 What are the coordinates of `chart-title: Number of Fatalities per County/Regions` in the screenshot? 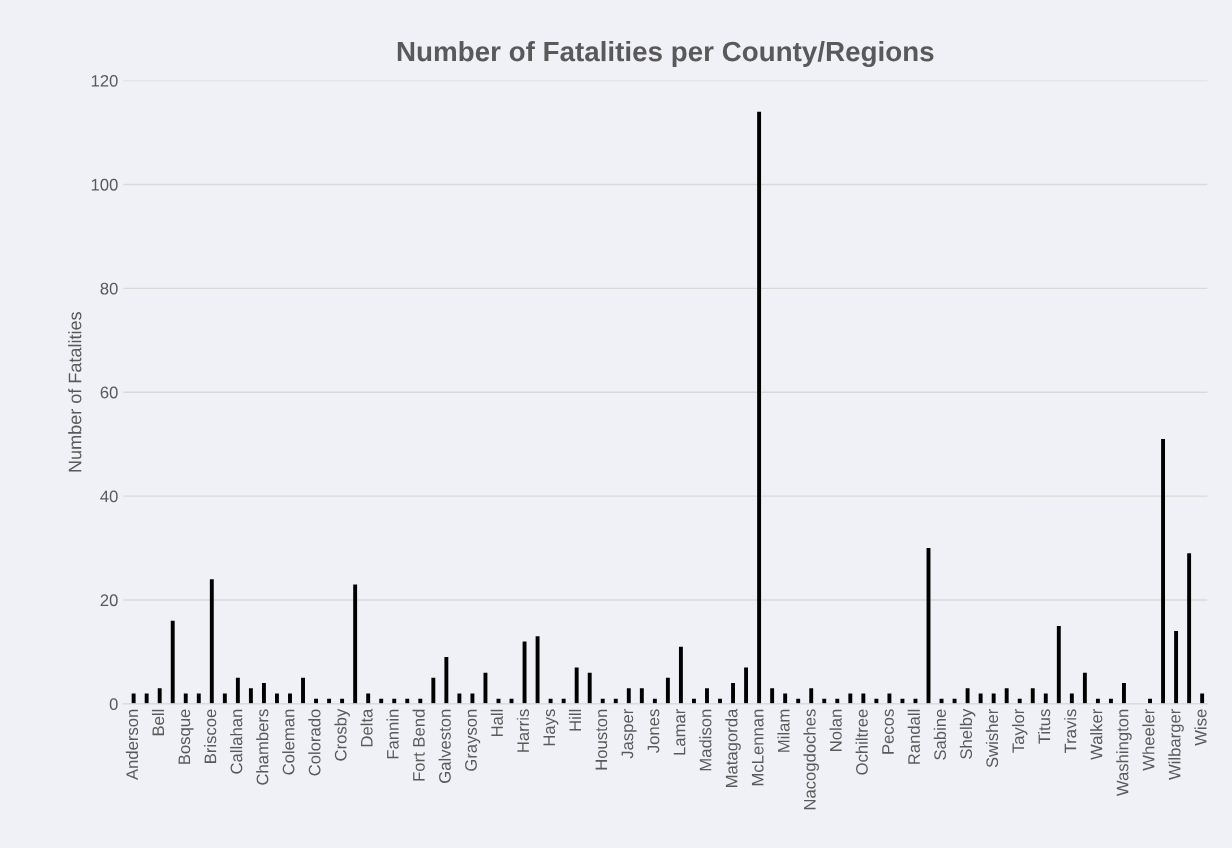 It's located at (665, 53).